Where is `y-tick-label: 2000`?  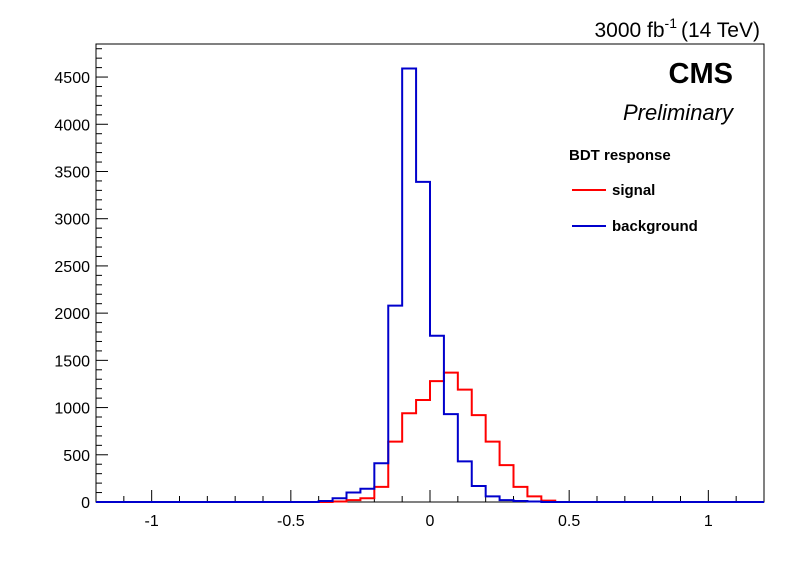 y-tick-label: 2000 is located at coordinates (72, 314).